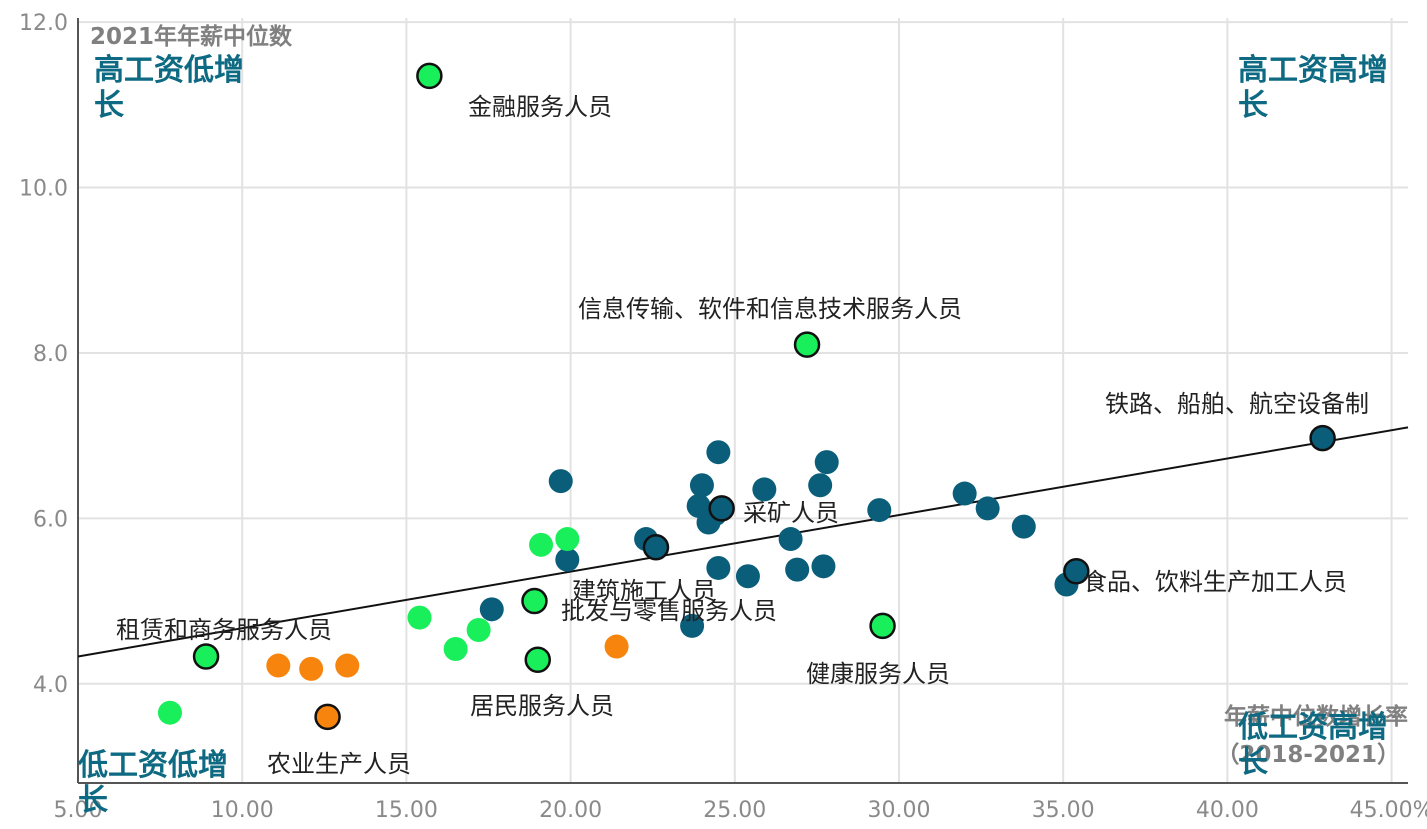 Image resolution: width=1427 pixels, height=829 pixels. I want to click on point-label: 信息传输、软件和信息技术服务人员, so click(770, 309).